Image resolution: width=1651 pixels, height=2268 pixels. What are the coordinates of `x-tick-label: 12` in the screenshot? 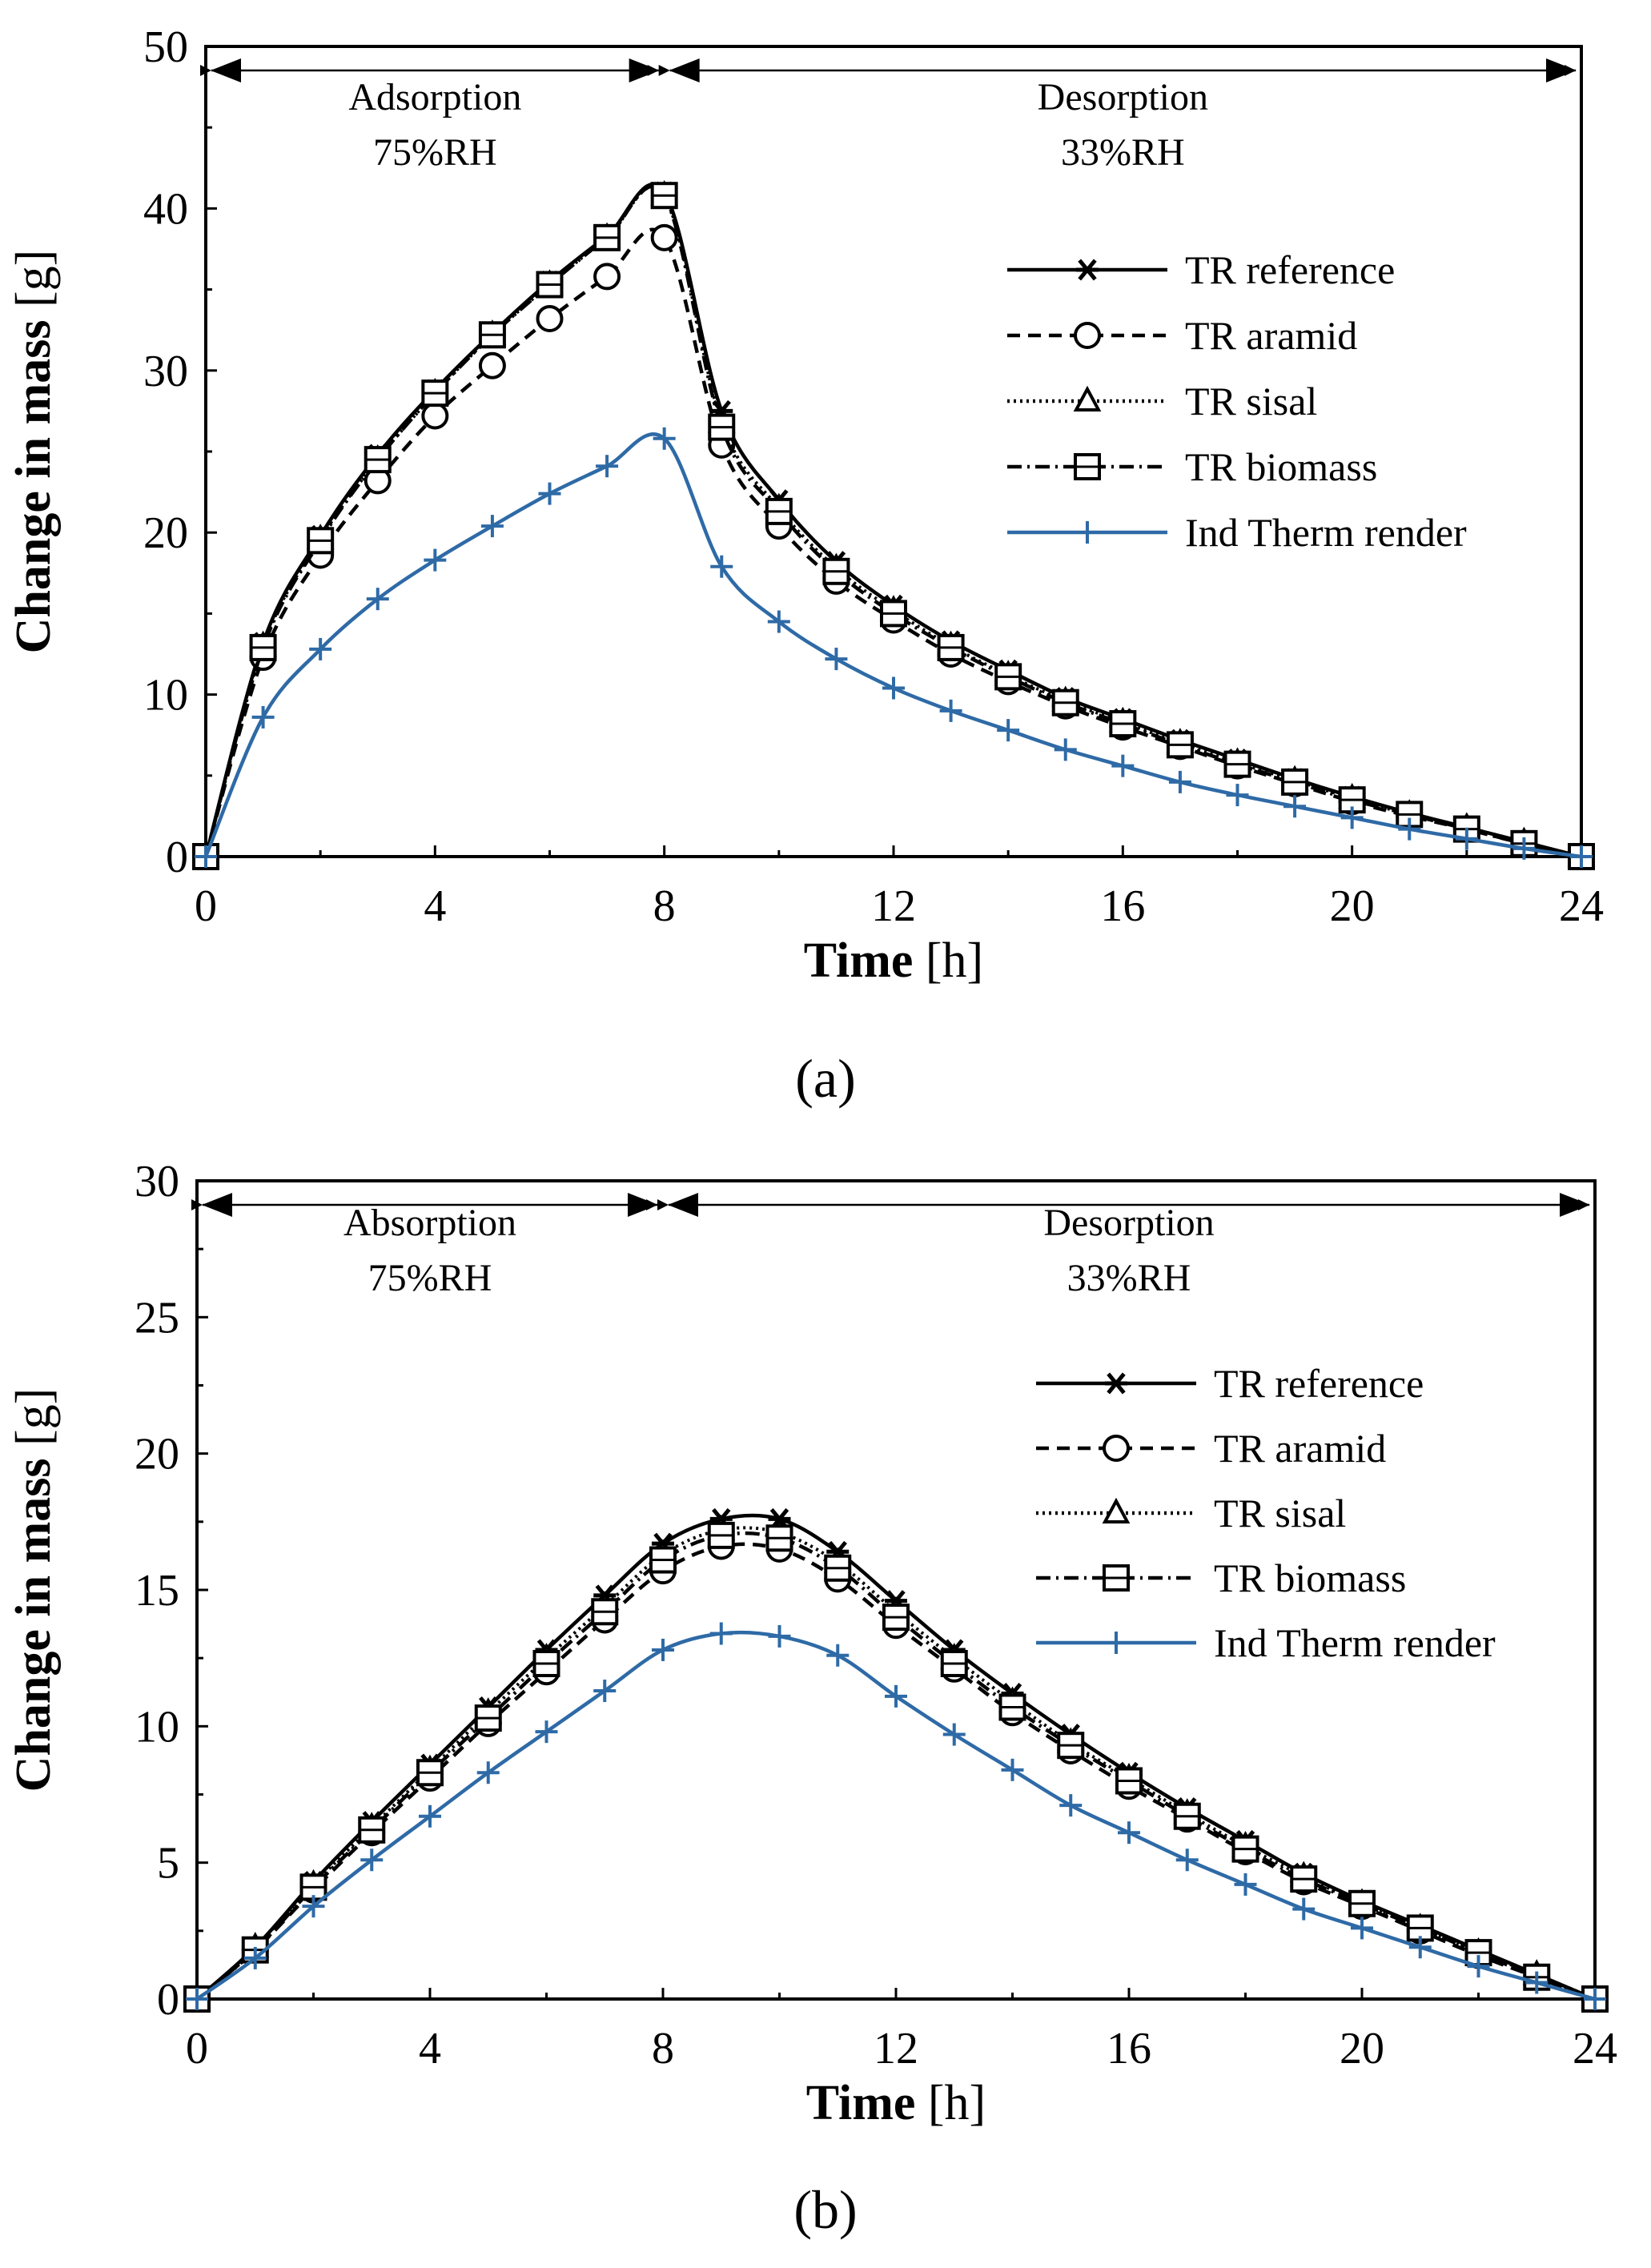 It's located at (893, 906).